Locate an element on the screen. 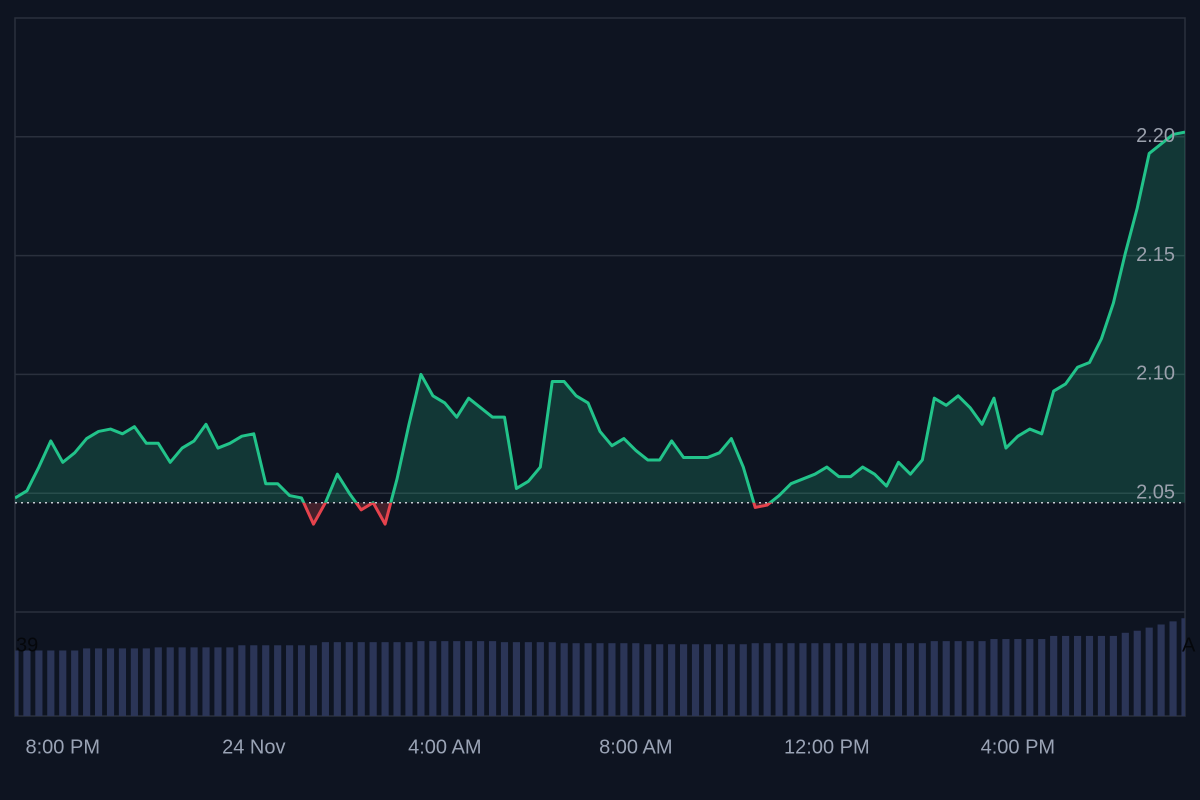 Image resolution: width=1200 pixels, height=800 pixels. x-tick-label: 12:00 PM is located at coordinates (827, 747).